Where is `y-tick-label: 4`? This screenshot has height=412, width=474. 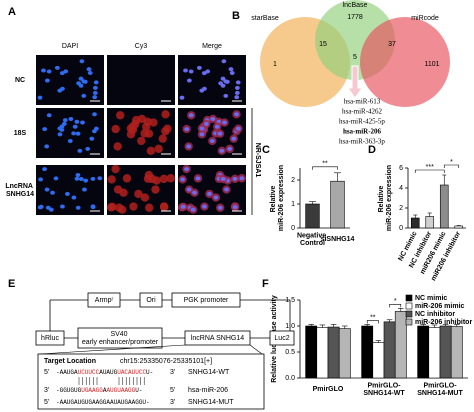 y-tick-label: 4 is located at coordinates (401, 188).